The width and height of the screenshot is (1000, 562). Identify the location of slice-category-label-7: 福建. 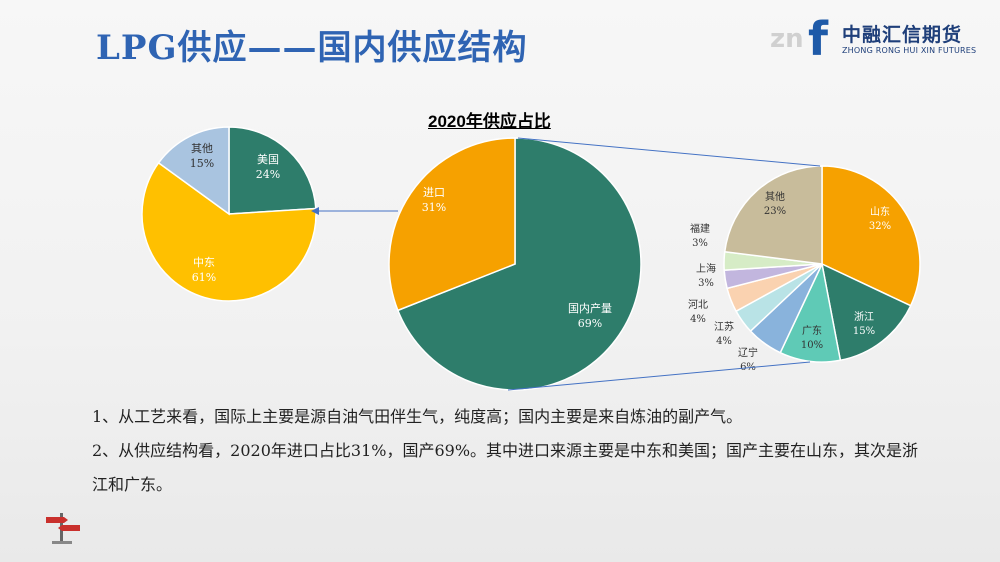
(700, 228).